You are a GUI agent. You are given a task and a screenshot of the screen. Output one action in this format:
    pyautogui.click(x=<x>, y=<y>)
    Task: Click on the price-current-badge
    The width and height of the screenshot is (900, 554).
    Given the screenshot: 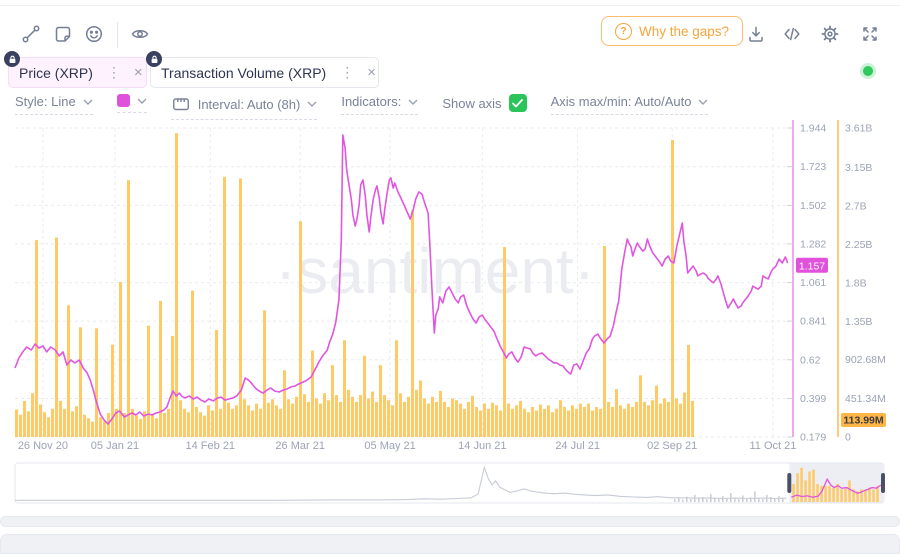 What is the action you would take?
    pyautogui.click(x=812, y=265)
    